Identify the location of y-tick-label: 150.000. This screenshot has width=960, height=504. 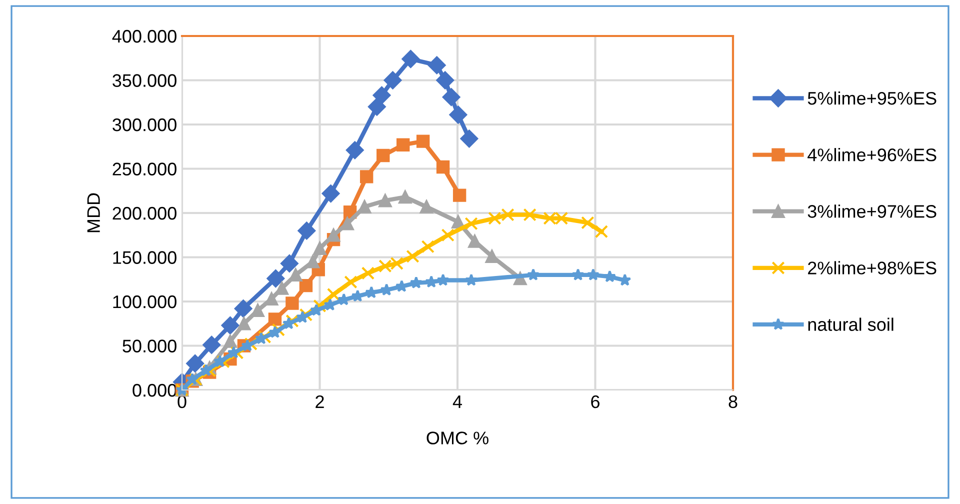
(144, 257).